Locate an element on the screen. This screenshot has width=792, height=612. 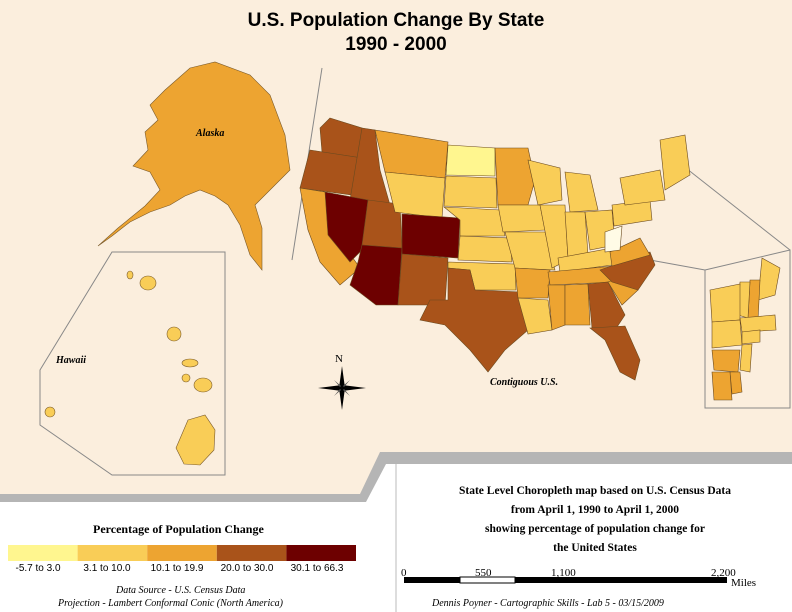
state-colorado is located at coordinates (431, 236).